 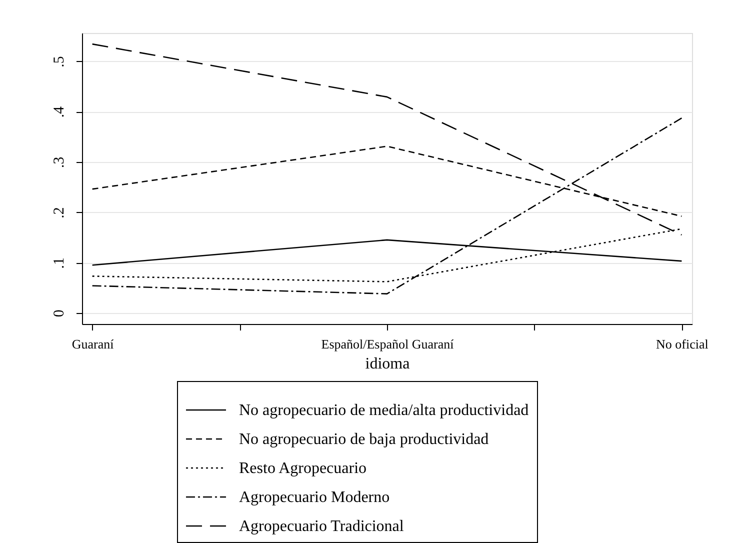 What do you see at coordinates (387, 344) in the screenshot?
I see `x-tick-label: Español/Español Guaraní` at bounding box center [387, 344].